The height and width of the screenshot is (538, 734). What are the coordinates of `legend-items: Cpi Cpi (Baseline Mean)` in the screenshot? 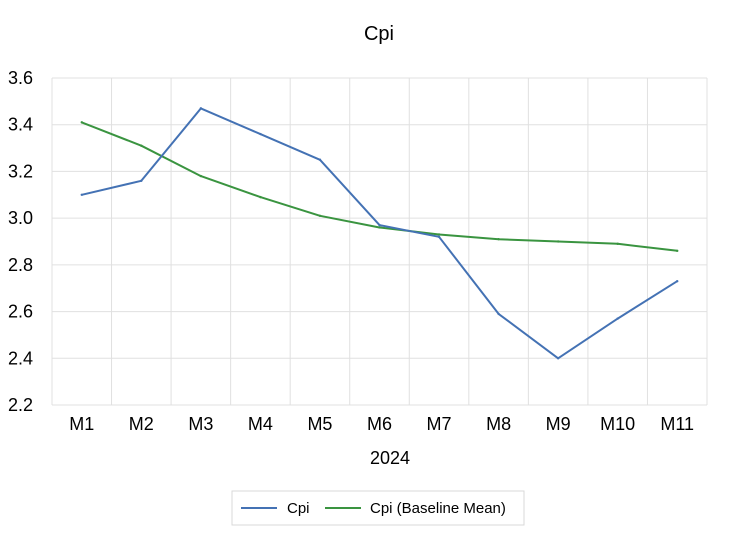 It's located at (373, 508).